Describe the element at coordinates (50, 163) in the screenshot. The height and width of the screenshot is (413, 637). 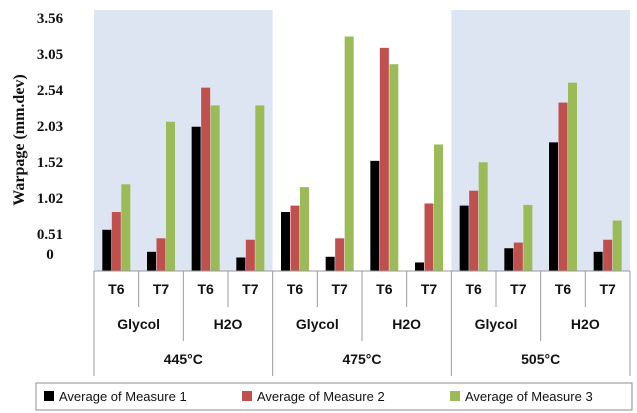
I see `y-tick-label: 1.52` at that location.